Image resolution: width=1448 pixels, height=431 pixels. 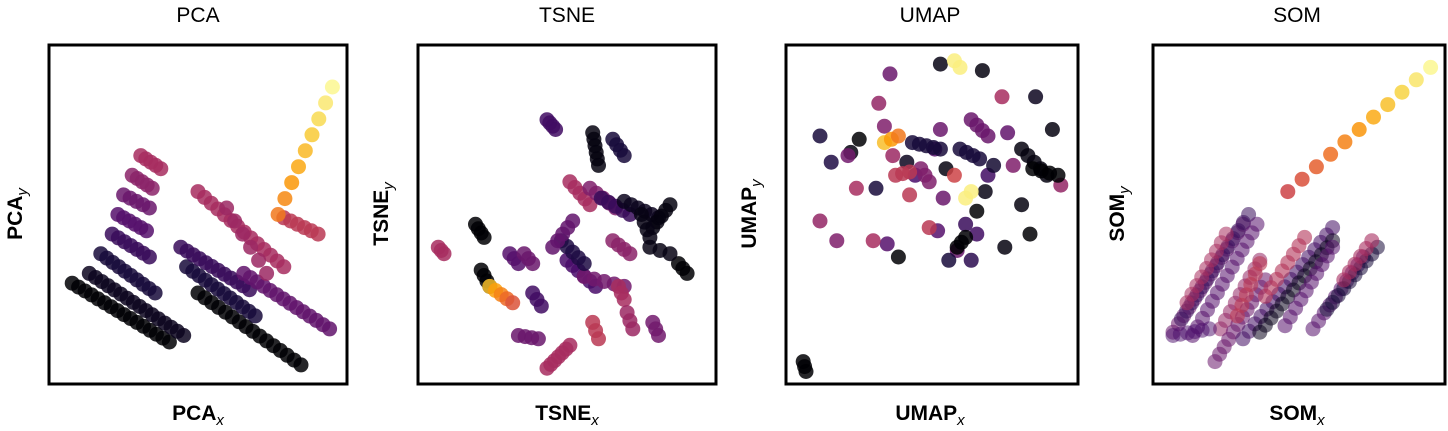 I want to click on umap-y-label: UMAPy, so click(x=751, y=213).